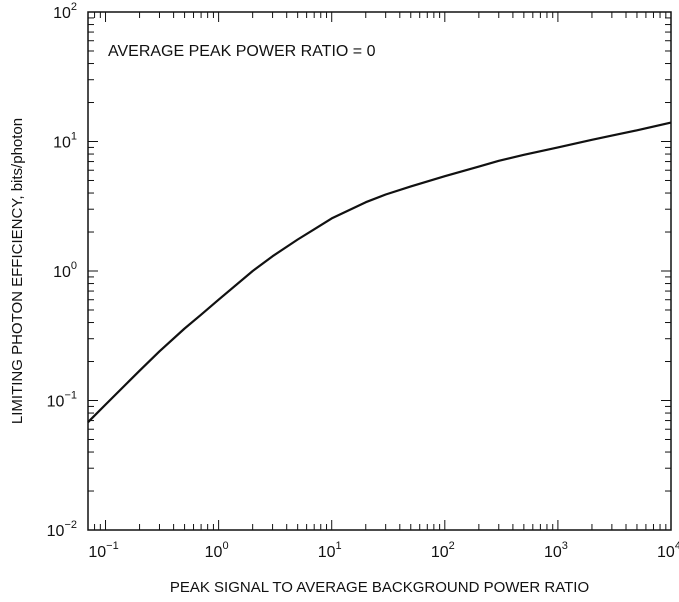  What do you see at coordinates (330, 550) in the screenshot?
I see `x-tick-label: 10¹` at bounding box center [330, 550].